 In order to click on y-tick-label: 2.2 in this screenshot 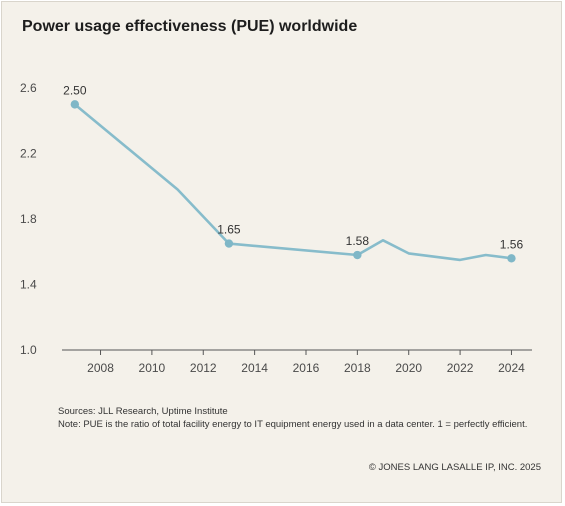, I will do `click(28, 154)`.